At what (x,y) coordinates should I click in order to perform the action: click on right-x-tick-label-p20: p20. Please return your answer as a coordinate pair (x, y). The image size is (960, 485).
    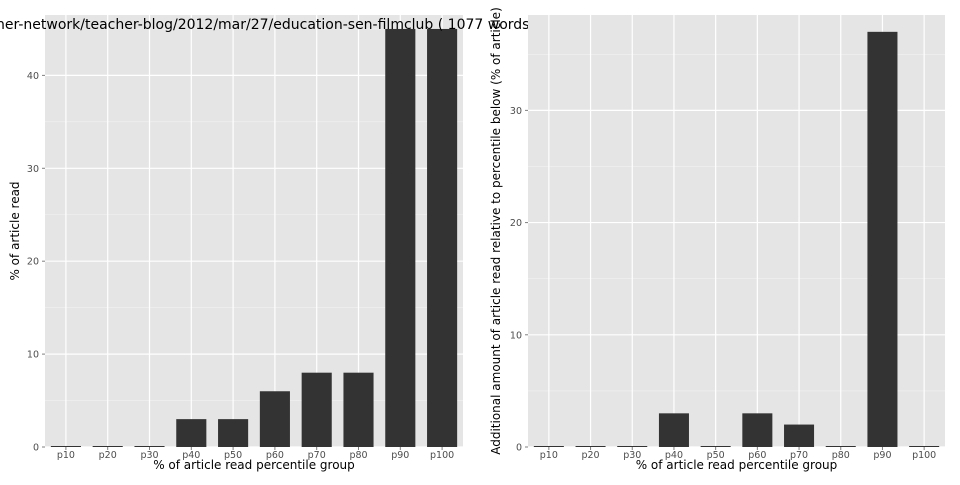
    Looking at the image, I should click on (590, 455).